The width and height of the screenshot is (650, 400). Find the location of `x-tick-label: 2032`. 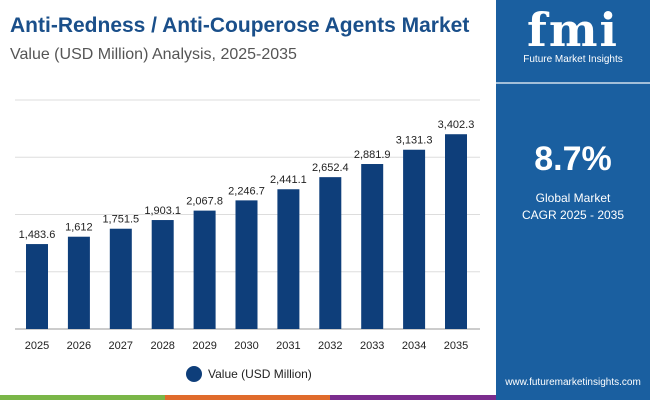

x-tick-label: 2032 is located at coordinates (330, 346).